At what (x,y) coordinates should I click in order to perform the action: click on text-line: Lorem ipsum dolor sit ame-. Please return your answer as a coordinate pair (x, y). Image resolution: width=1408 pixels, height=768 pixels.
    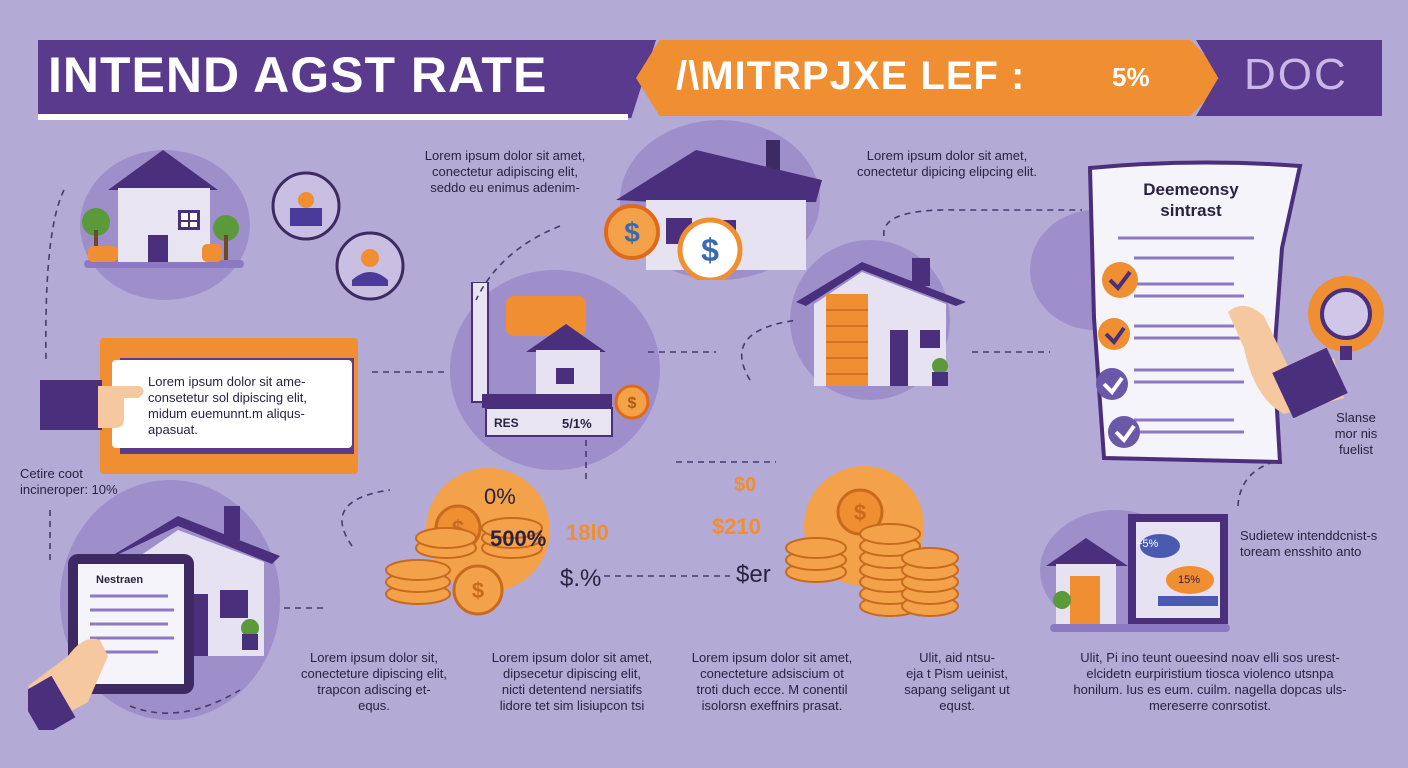
    Looking at the image, I should click on (227, 381).